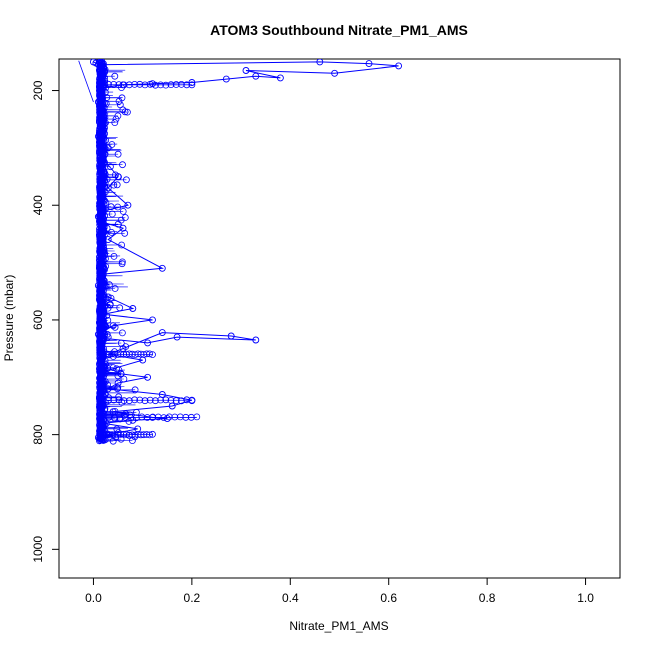 The height and width of the screenshot is (650, 650). Describe the element at coordinates (38, 549) in the screenshot. I see `y-tick-label: 1000` at that location.